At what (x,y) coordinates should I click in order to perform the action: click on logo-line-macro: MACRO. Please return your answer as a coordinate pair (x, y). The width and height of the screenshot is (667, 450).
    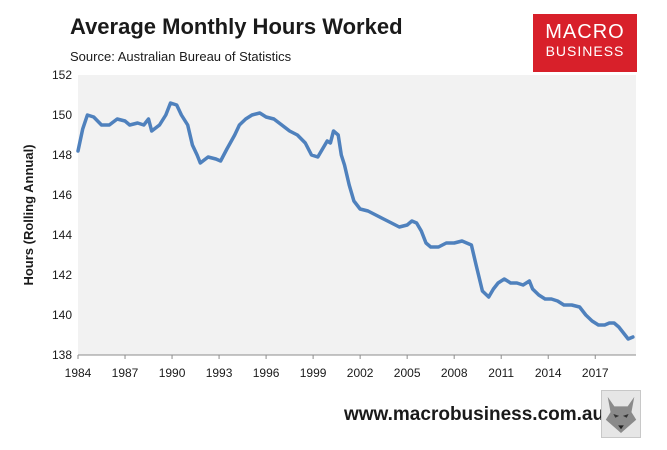
    Looking at the image, I should click on (585, 32).